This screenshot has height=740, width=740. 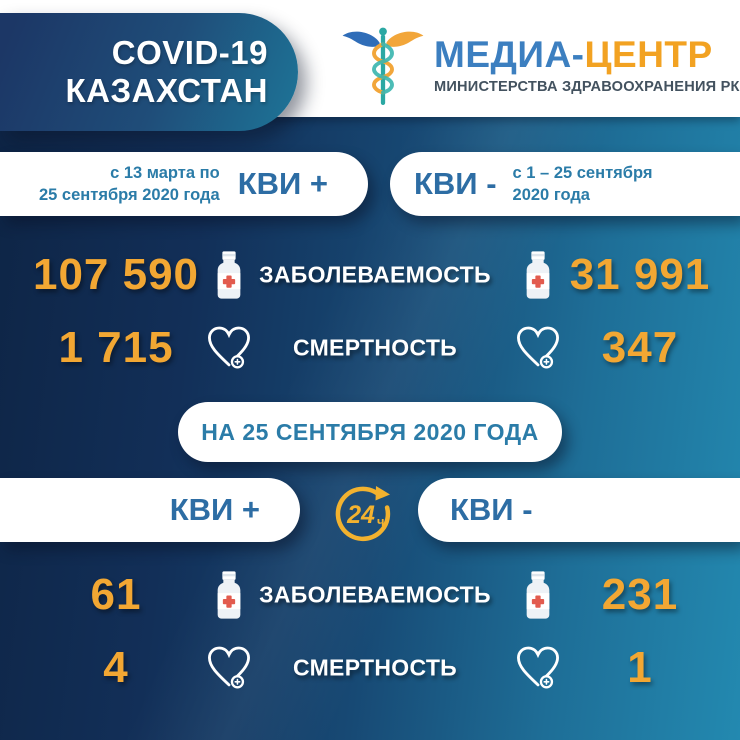 I want to click on period-line2: 2020 года, so click(x=551, y=195).